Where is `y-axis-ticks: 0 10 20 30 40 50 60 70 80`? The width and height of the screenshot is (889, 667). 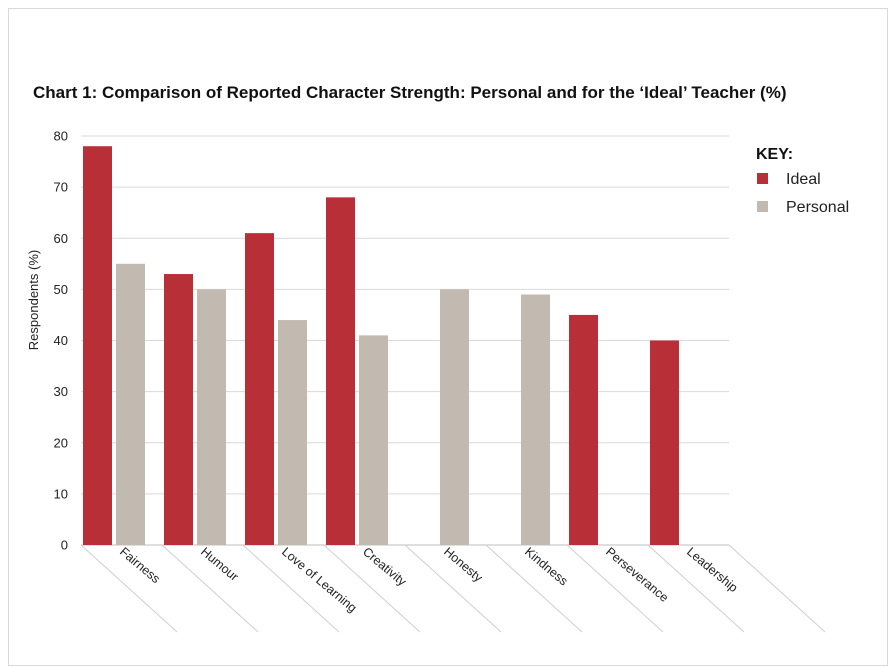
y-axis-ticks: 0 10 20 30 40 50 60 70 80 is located at coordinates (61, 341).